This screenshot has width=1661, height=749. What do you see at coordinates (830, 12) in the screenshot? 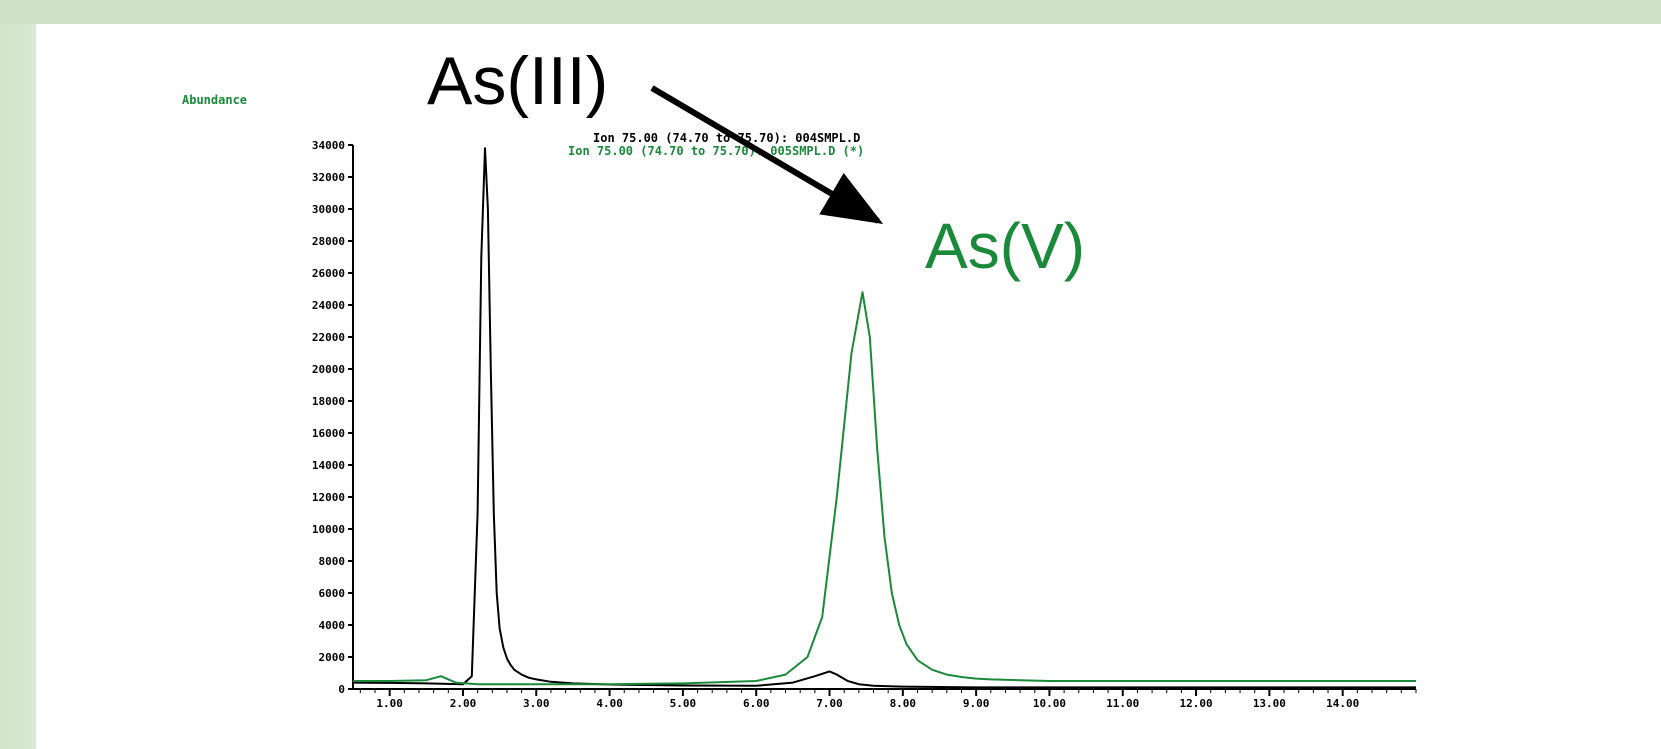
I see `top-band` at bounding box center [830, 12].